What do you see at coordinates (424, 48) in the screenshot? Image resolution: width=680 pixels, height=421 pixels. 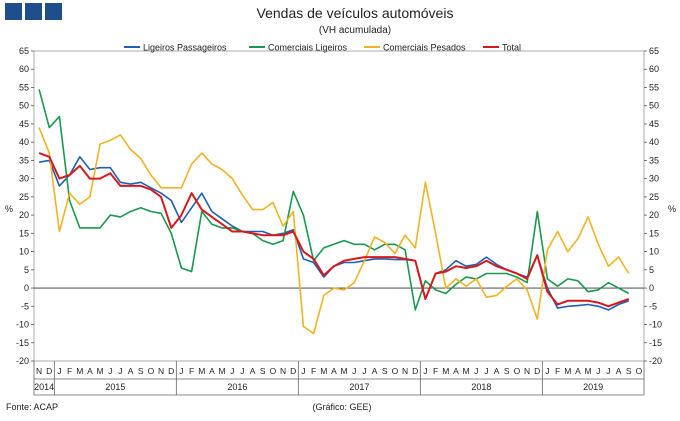 I see `legend-label: Comerciais Pesados` at bounding box center [424, 48].